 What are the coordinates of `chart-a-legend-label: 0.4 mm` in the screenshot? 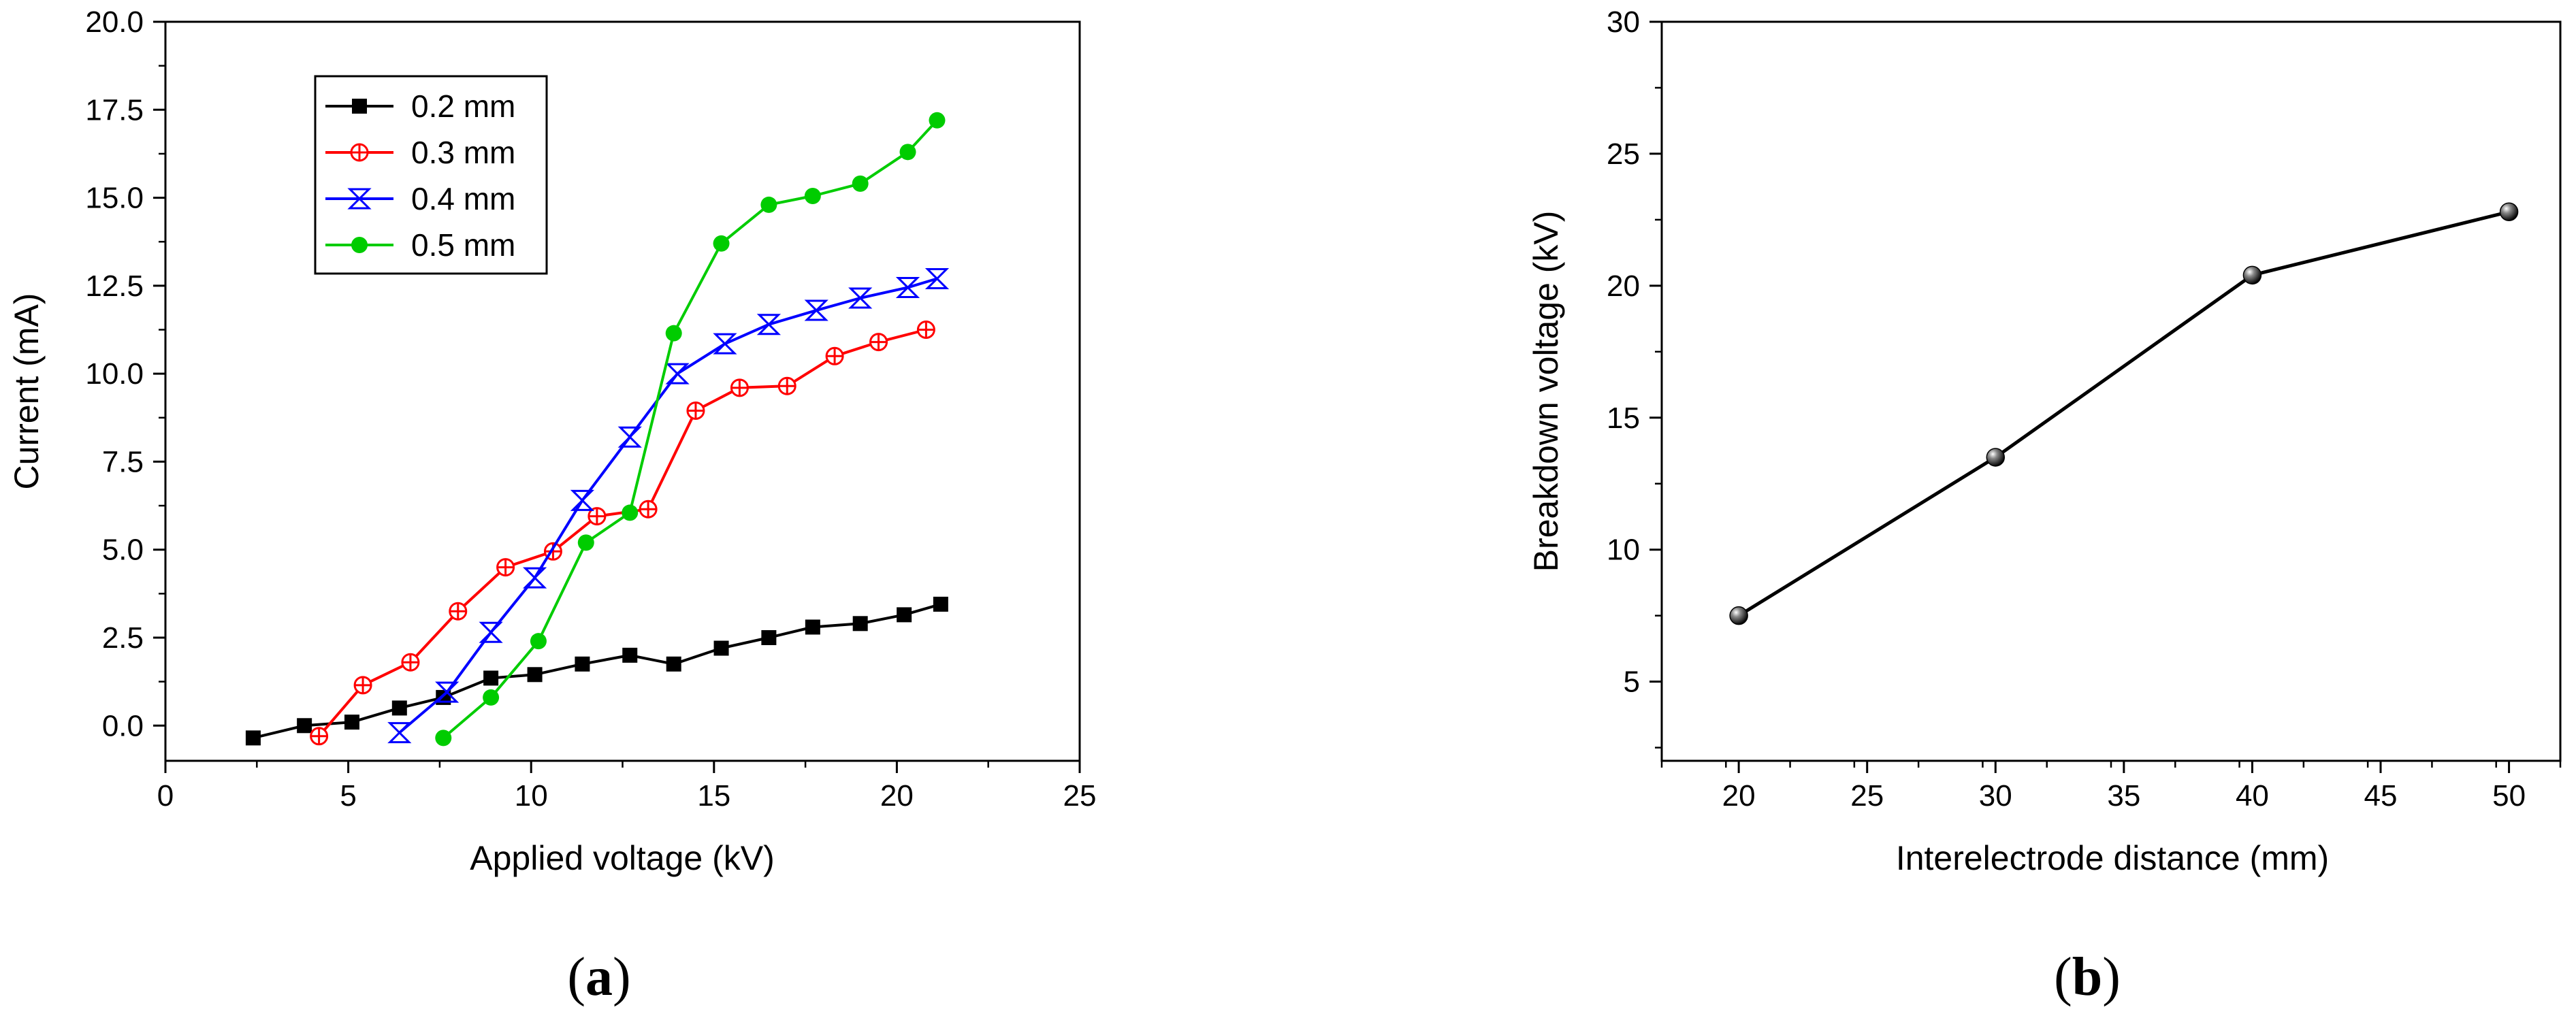 It's located at (463, 198).